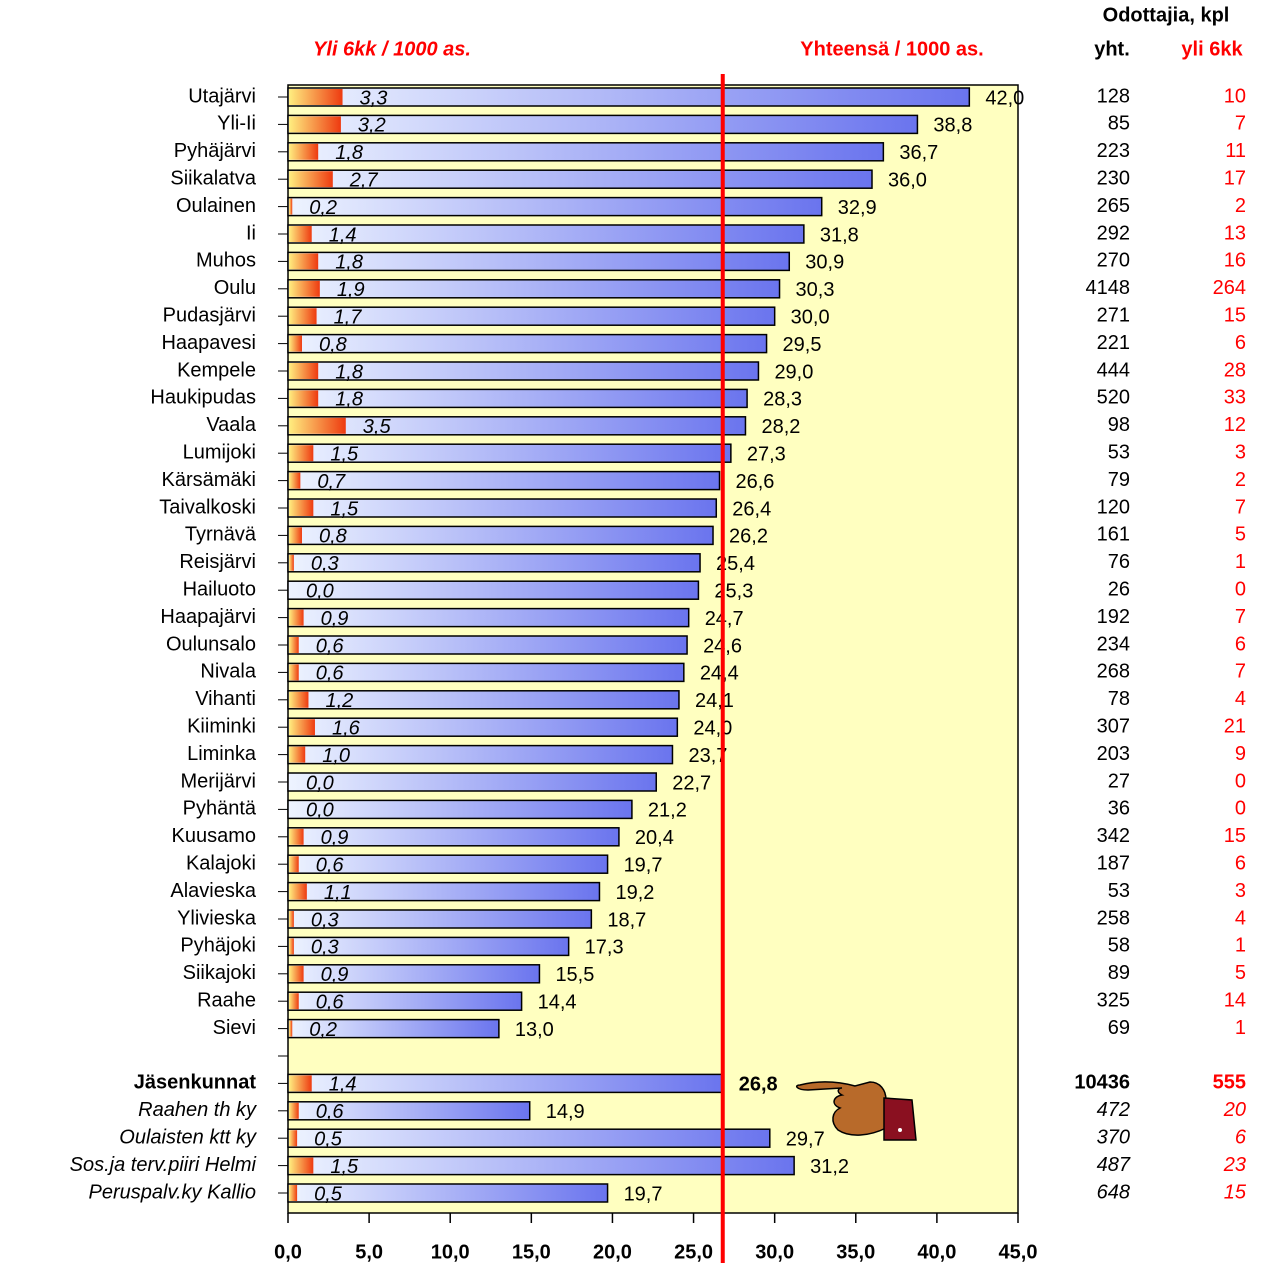 Image resolution: width=1266 pixels, height=1263 pixels. What do you see at coordinates (219, 452) in the screenshot?
I see `category-label: Lumijoki` at bounding box center [219, 452].